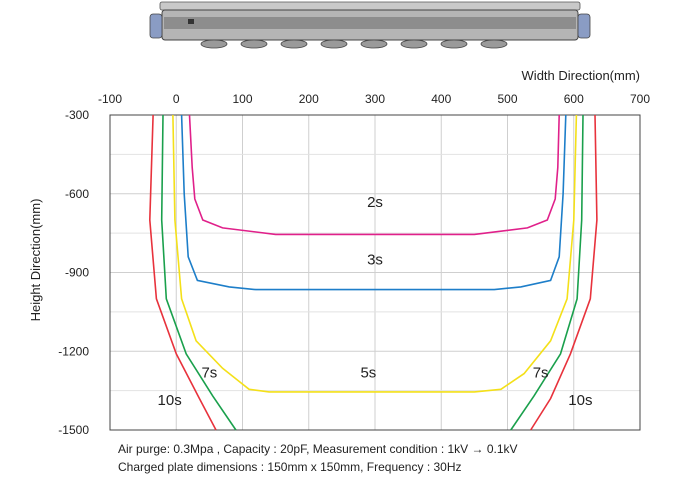  I want to click on x-tick-label: 300, so click(375, 99).